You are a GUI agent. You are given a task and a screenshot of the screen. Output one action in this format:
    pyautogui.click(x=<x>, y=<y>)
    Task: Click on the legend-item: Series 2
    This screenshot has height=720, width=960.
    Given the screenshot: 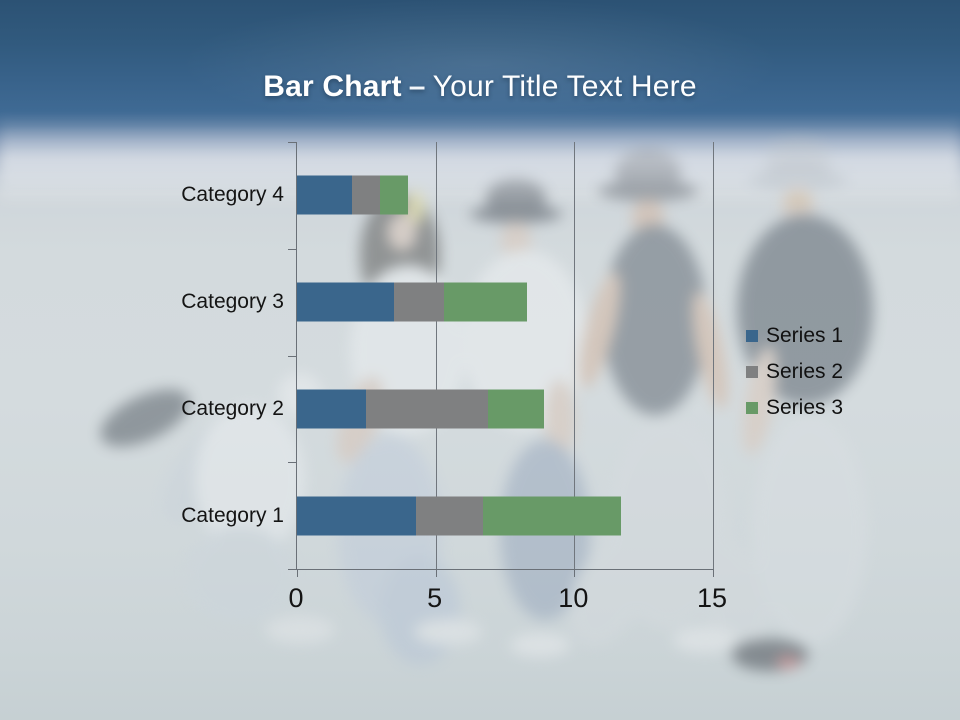 What is the action you would take?
    pyautogui.click(x=794, y=372)
    